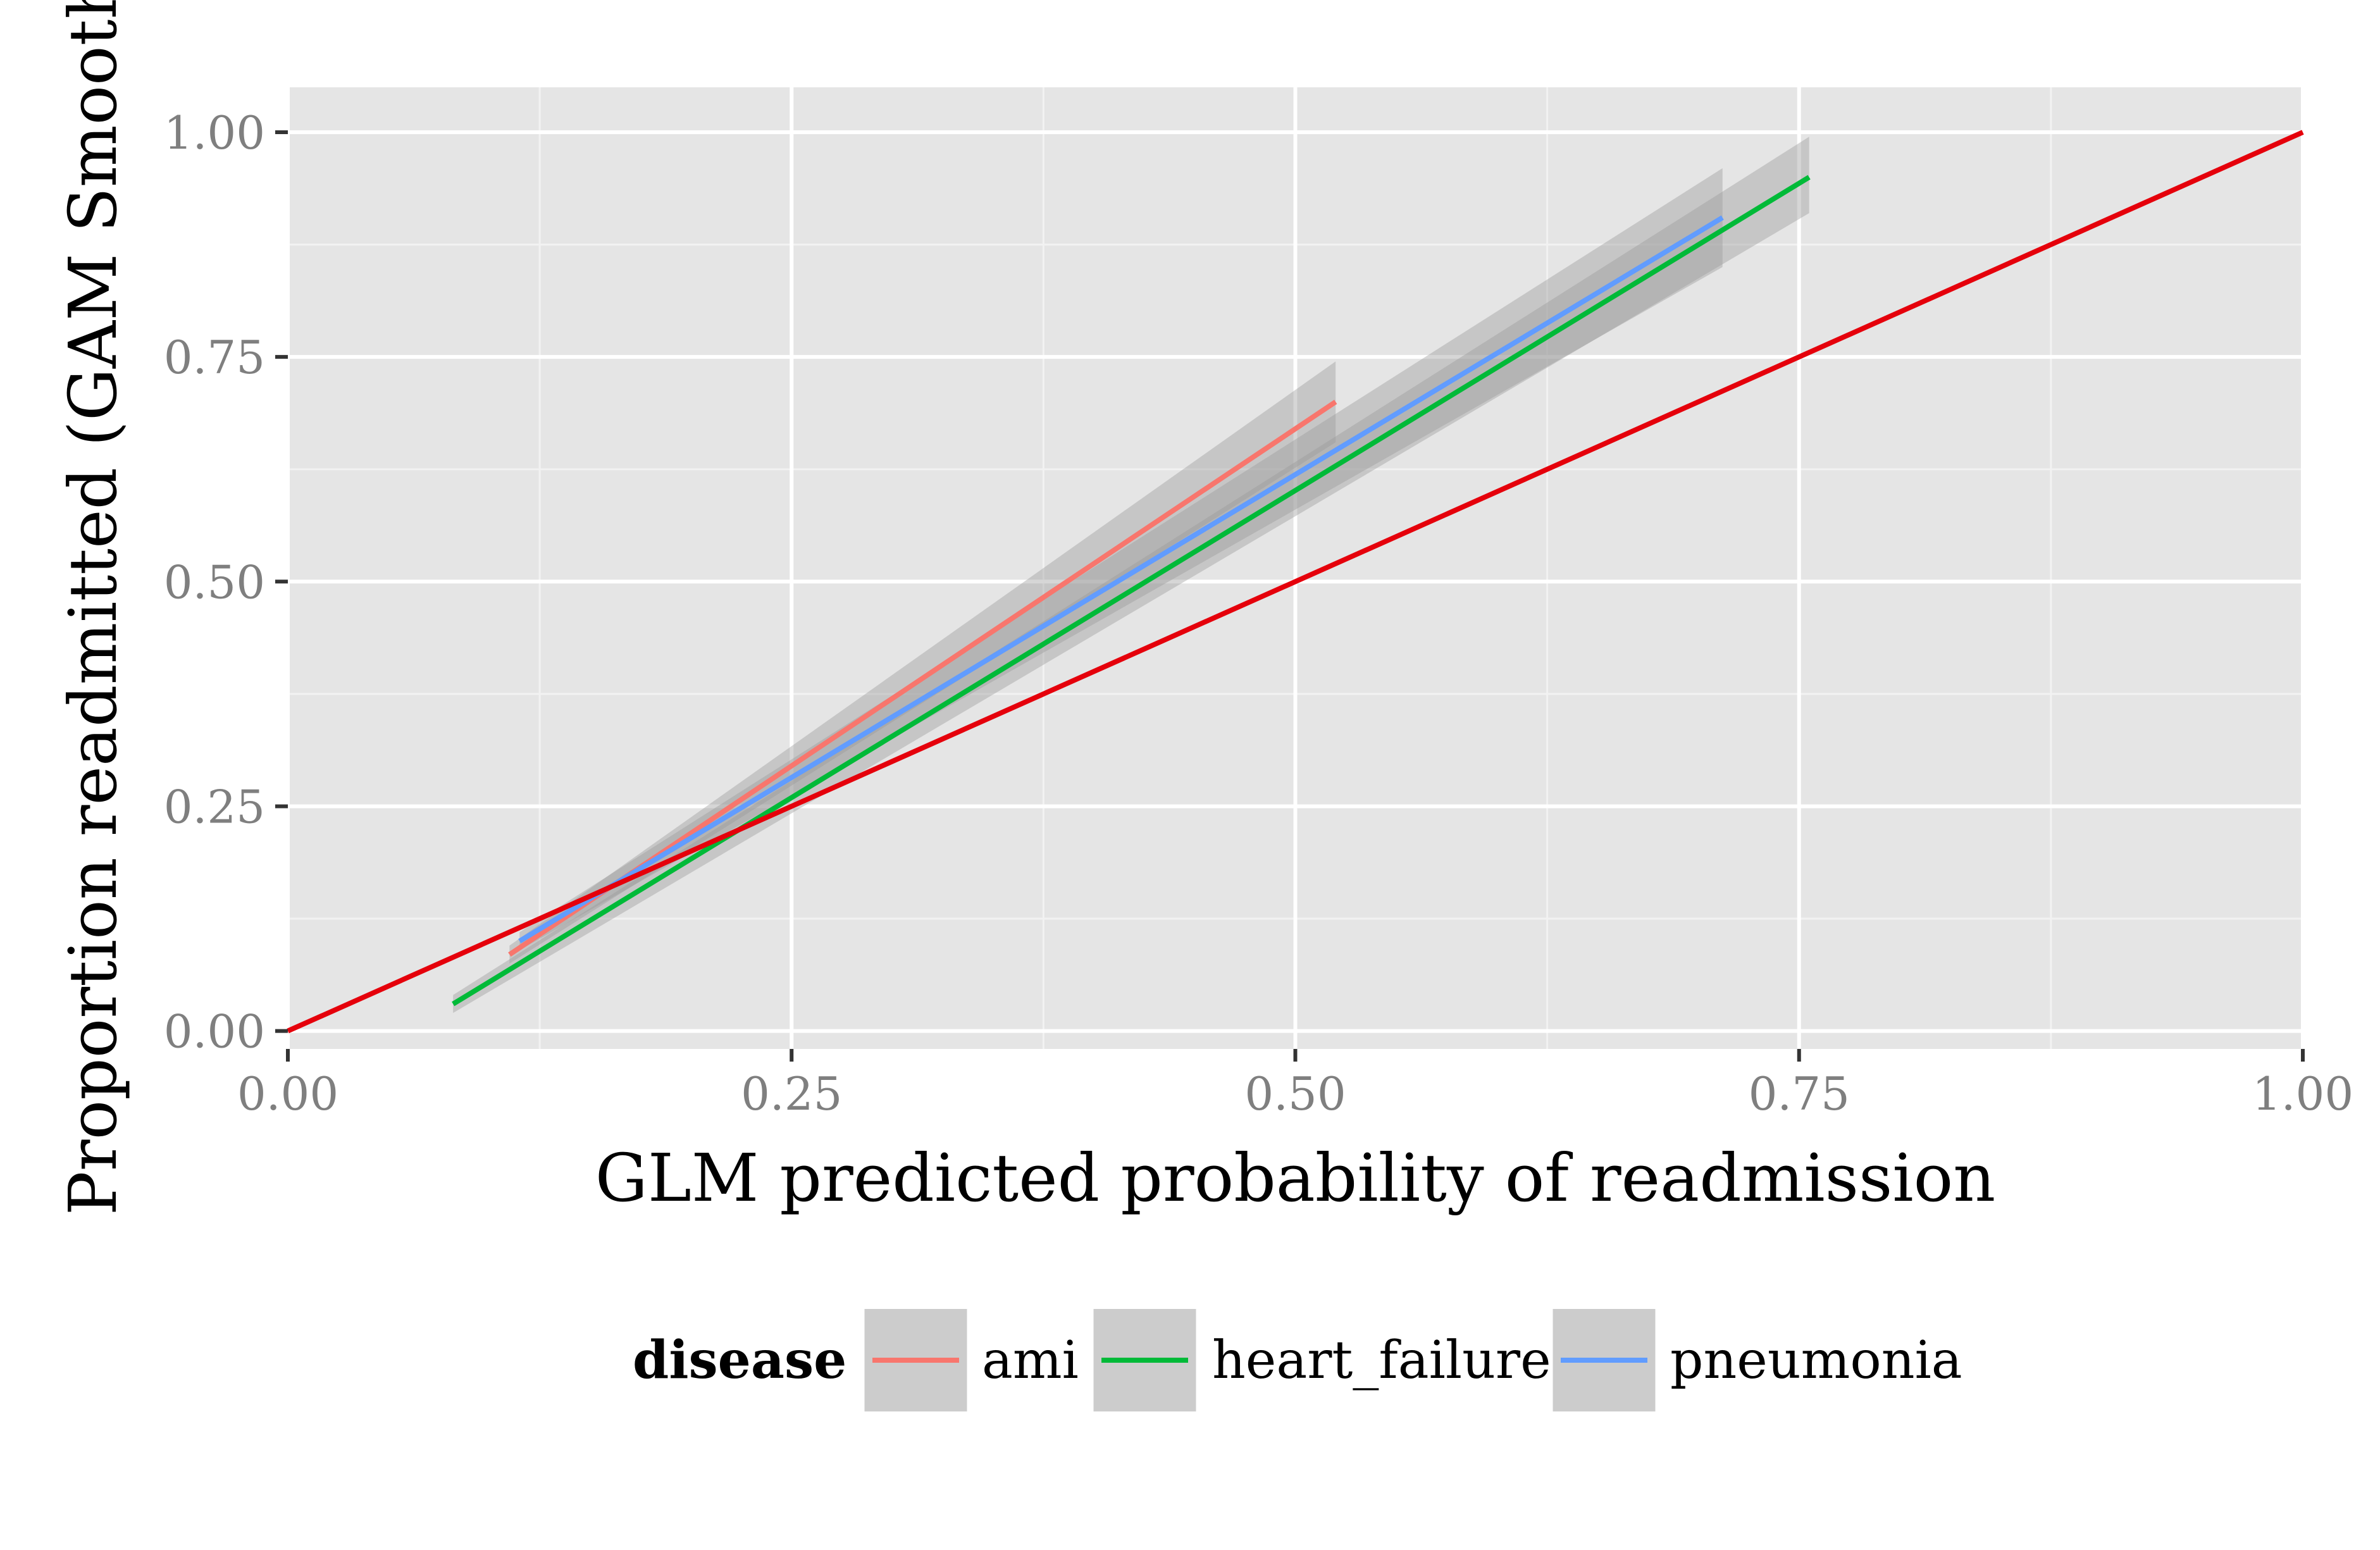 The height and width of the screenshot is (1550, 2380). What do you see at coordinates (214, 132) in the screenshot?
I see `y-tick-label: 1.00` at bounding box center [214, 132].